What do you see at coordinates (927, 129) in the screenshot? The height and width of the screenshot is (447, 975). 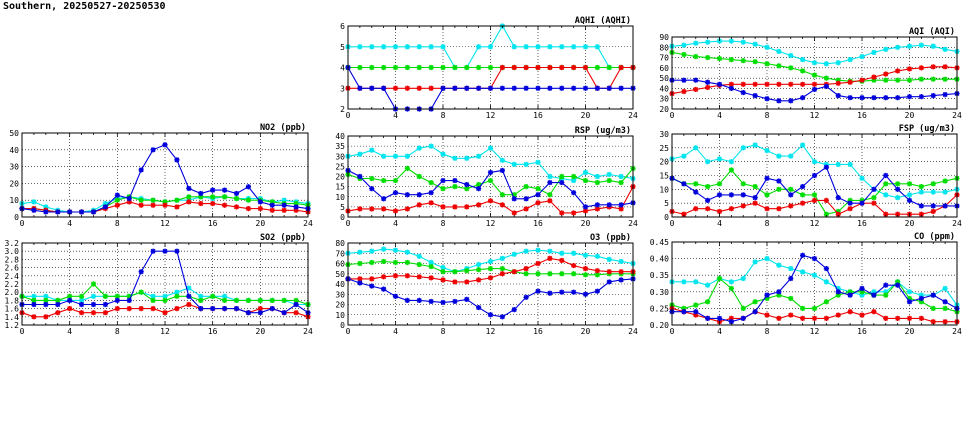 I see `chart-title: FSP (ug/m3)` at bounding box center [927, 129].